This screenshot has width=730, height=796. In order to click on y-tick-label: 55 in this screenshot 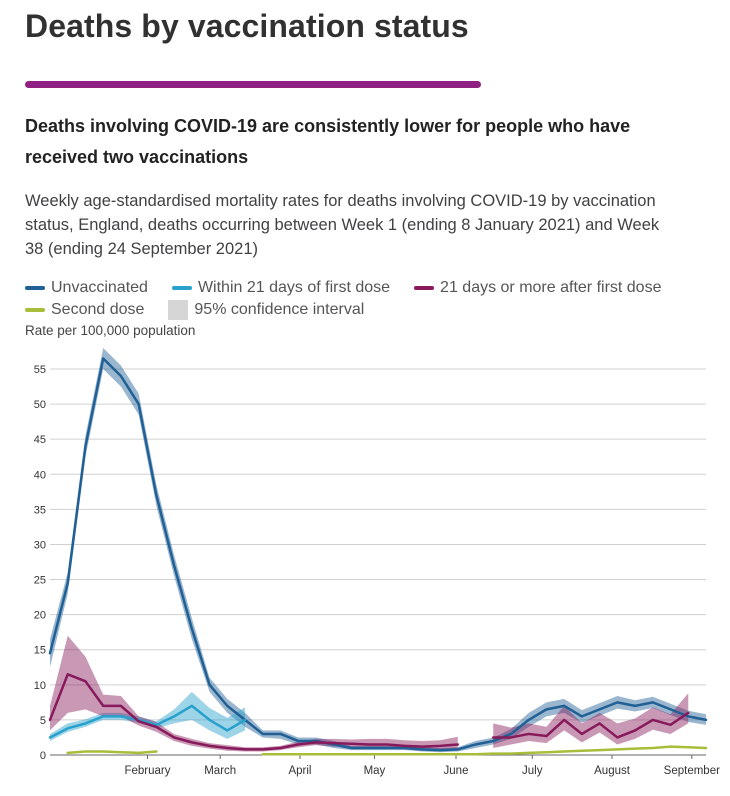, I will do `click(40, 370)`.